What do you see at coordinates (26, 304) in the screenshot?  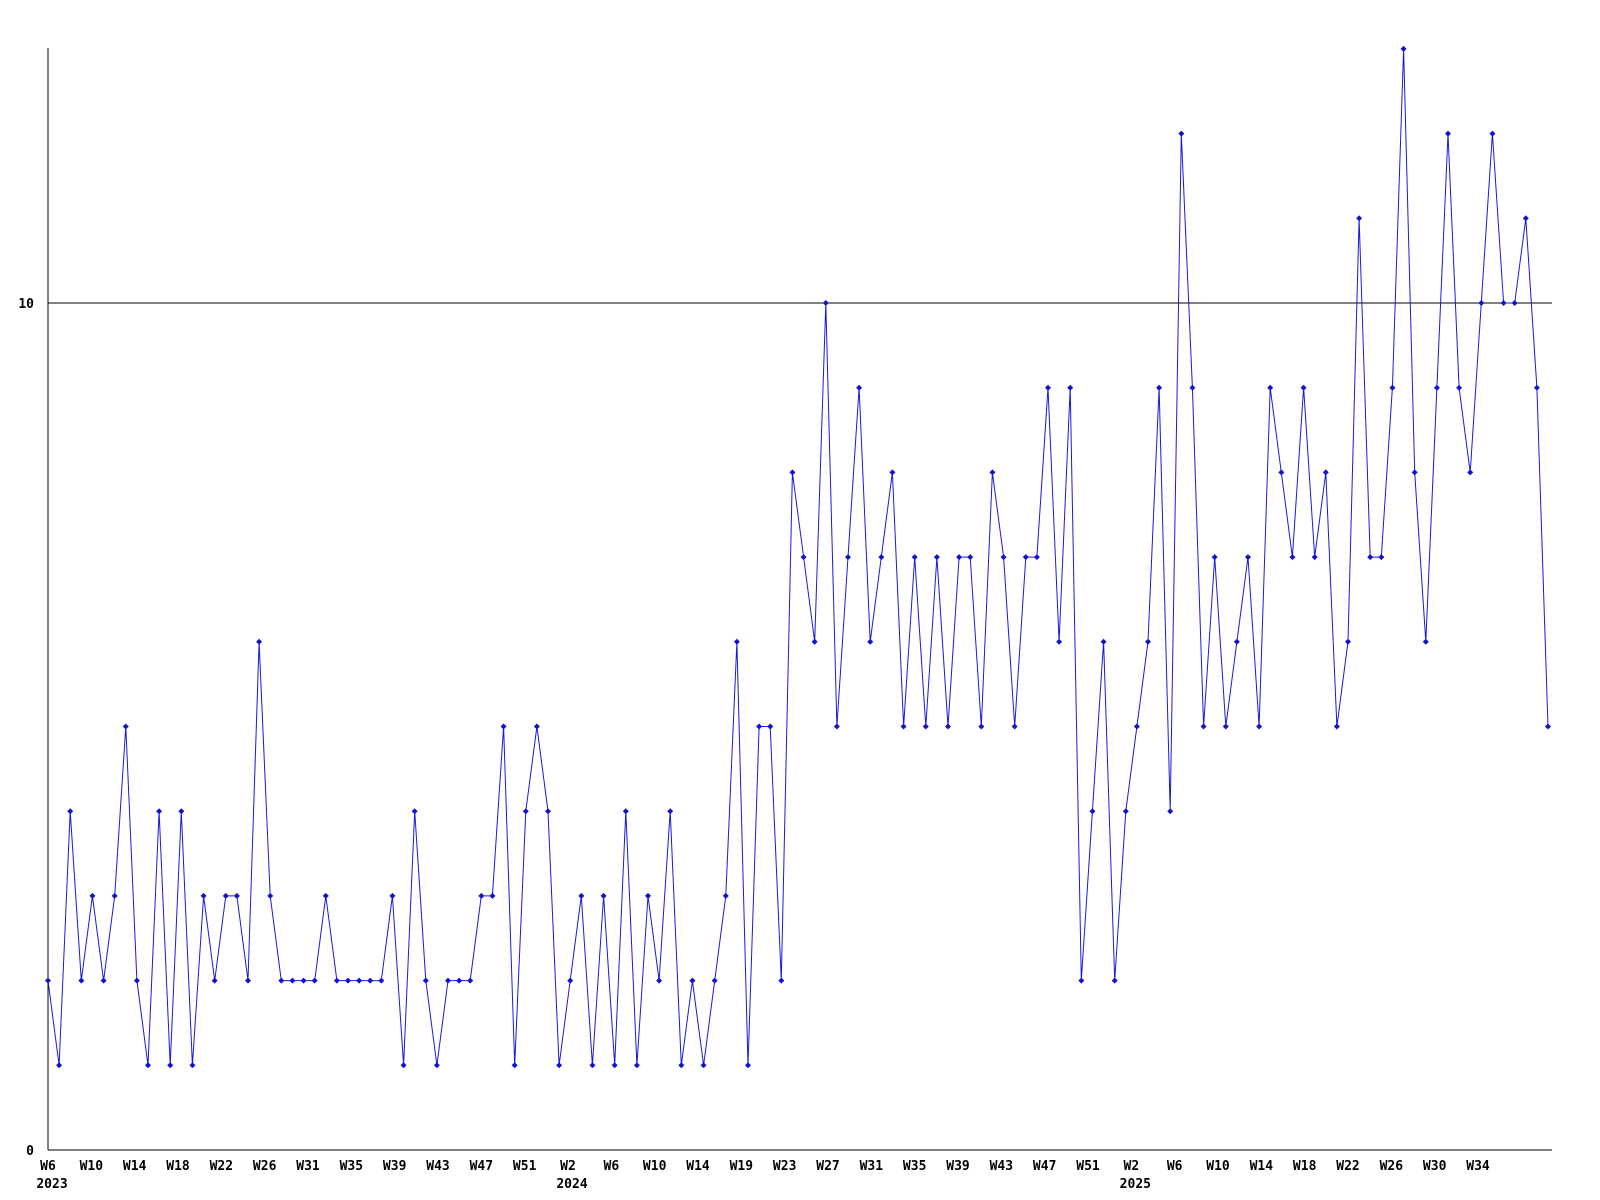 I see `y-tick-label: 10` at bounding box center [26, 304].